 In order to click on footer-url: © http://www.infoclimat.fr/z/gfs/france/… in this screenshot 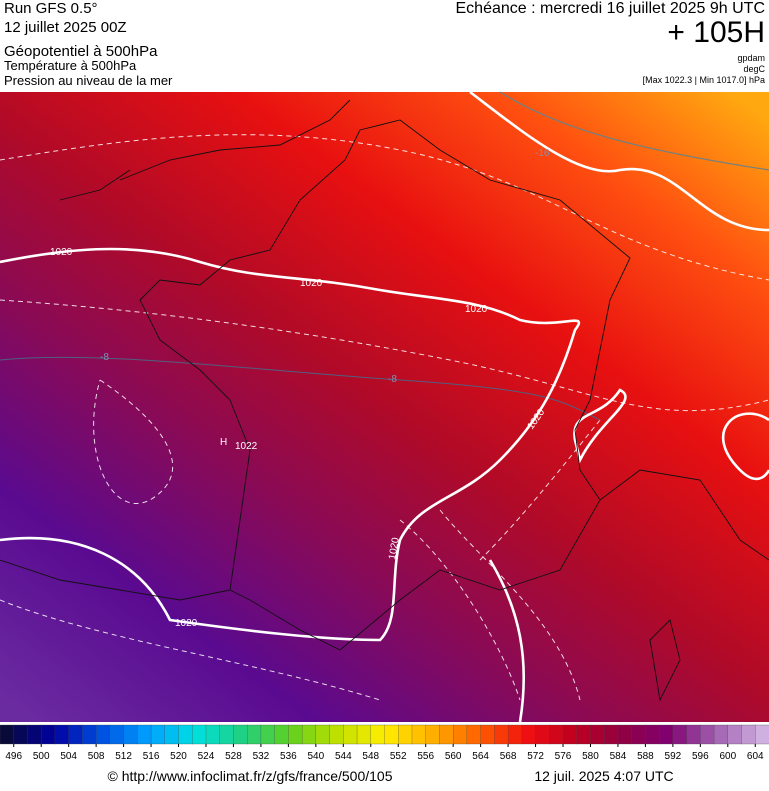, I will do `click(250, 776)`.